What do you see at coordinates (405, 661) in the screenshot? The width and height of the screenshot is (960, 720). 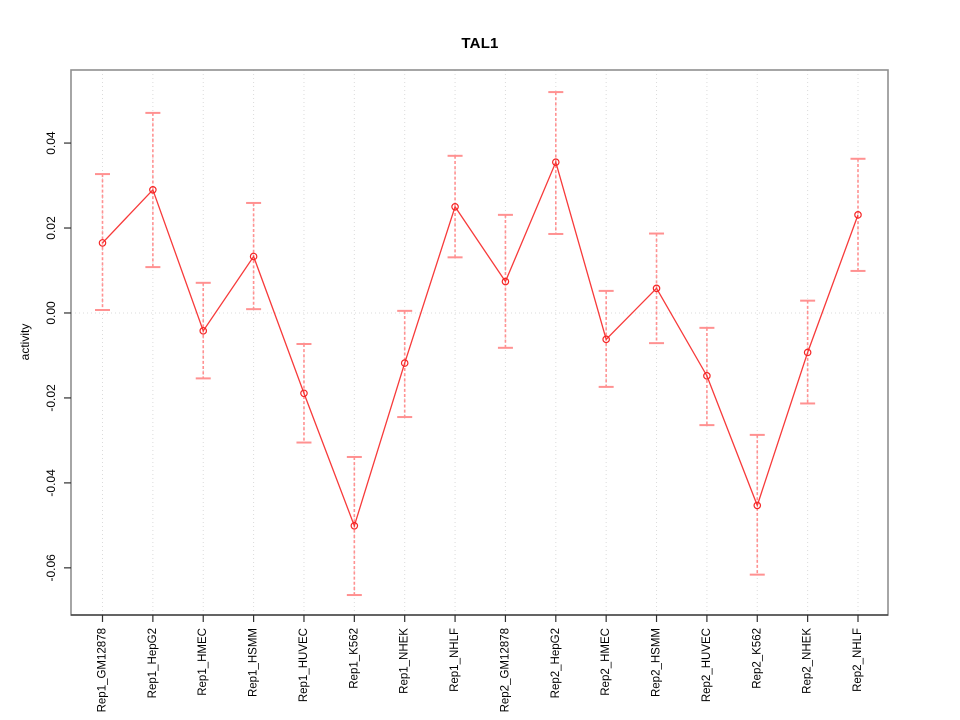 I see `x-tick-label: Rep1_NHEK` at bounding box center [405, 661].